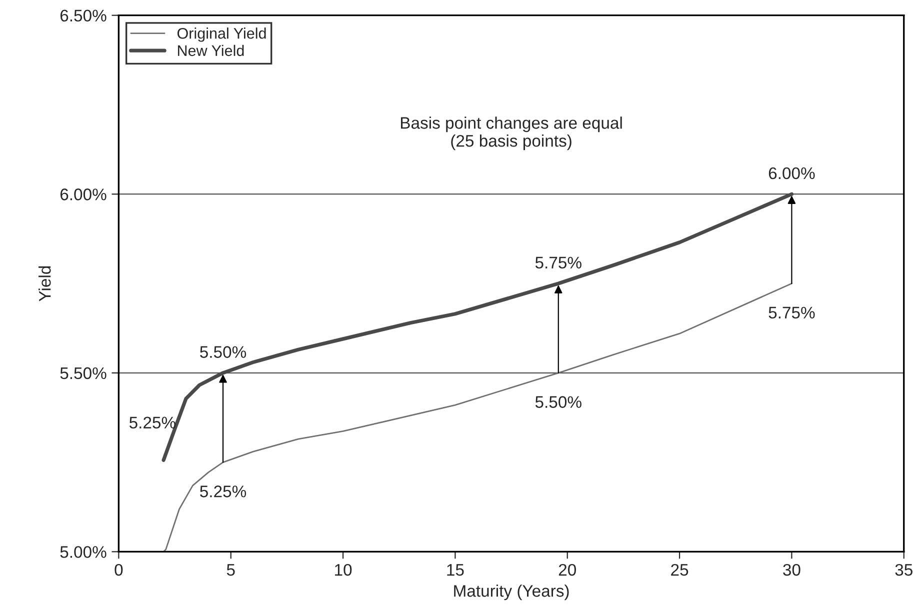 This screenshot has width=913, height=613. Describe the element at coordinates (511, 133) in the screenshot. I see `annotation: Basis point changes are equal (25 basis points)` at that location.